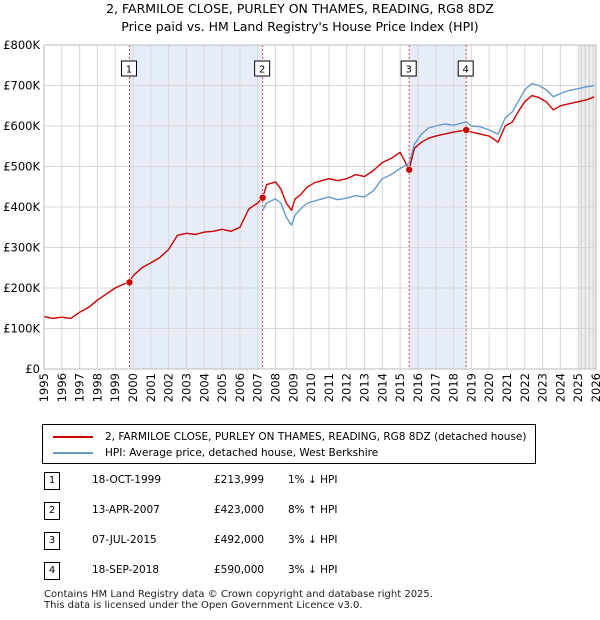 The height and width of the screenshot is (620, 600). I want to click on x-tick-label: 1997, so click(80, 387).